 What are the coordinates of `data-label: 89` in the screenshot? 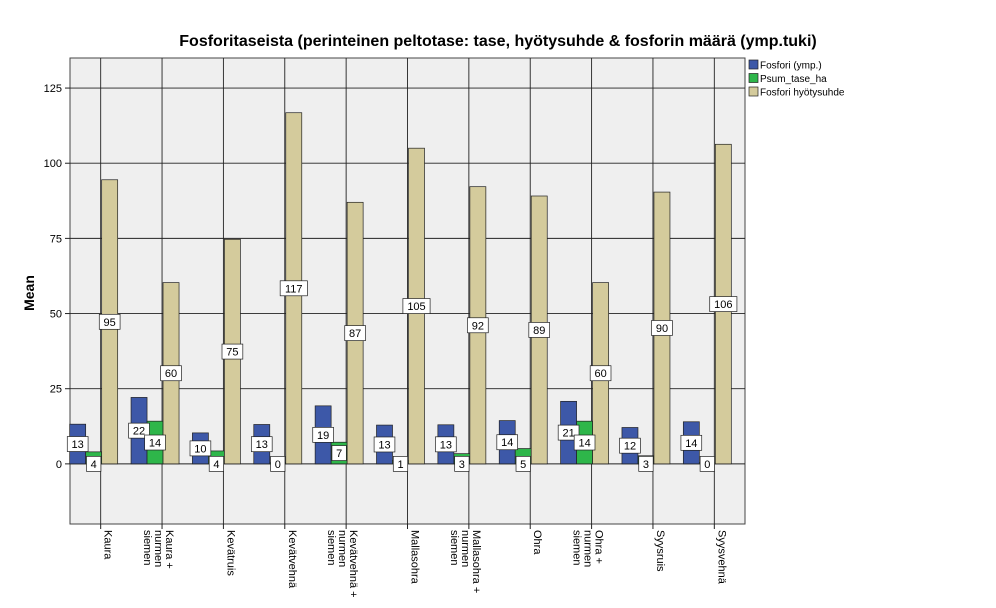 It's located at (539, 331).